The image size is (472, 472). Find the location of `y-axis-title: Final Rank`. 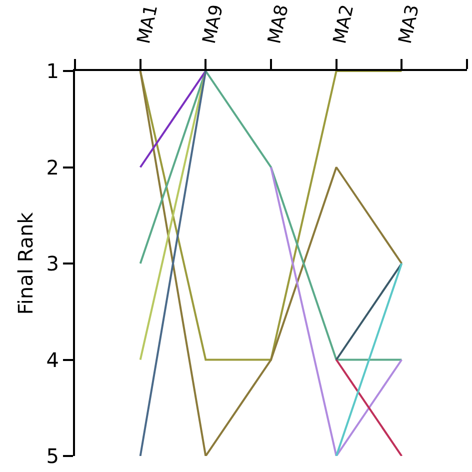

y-axis-title: Final Rank is located at coordinates (25, 263).